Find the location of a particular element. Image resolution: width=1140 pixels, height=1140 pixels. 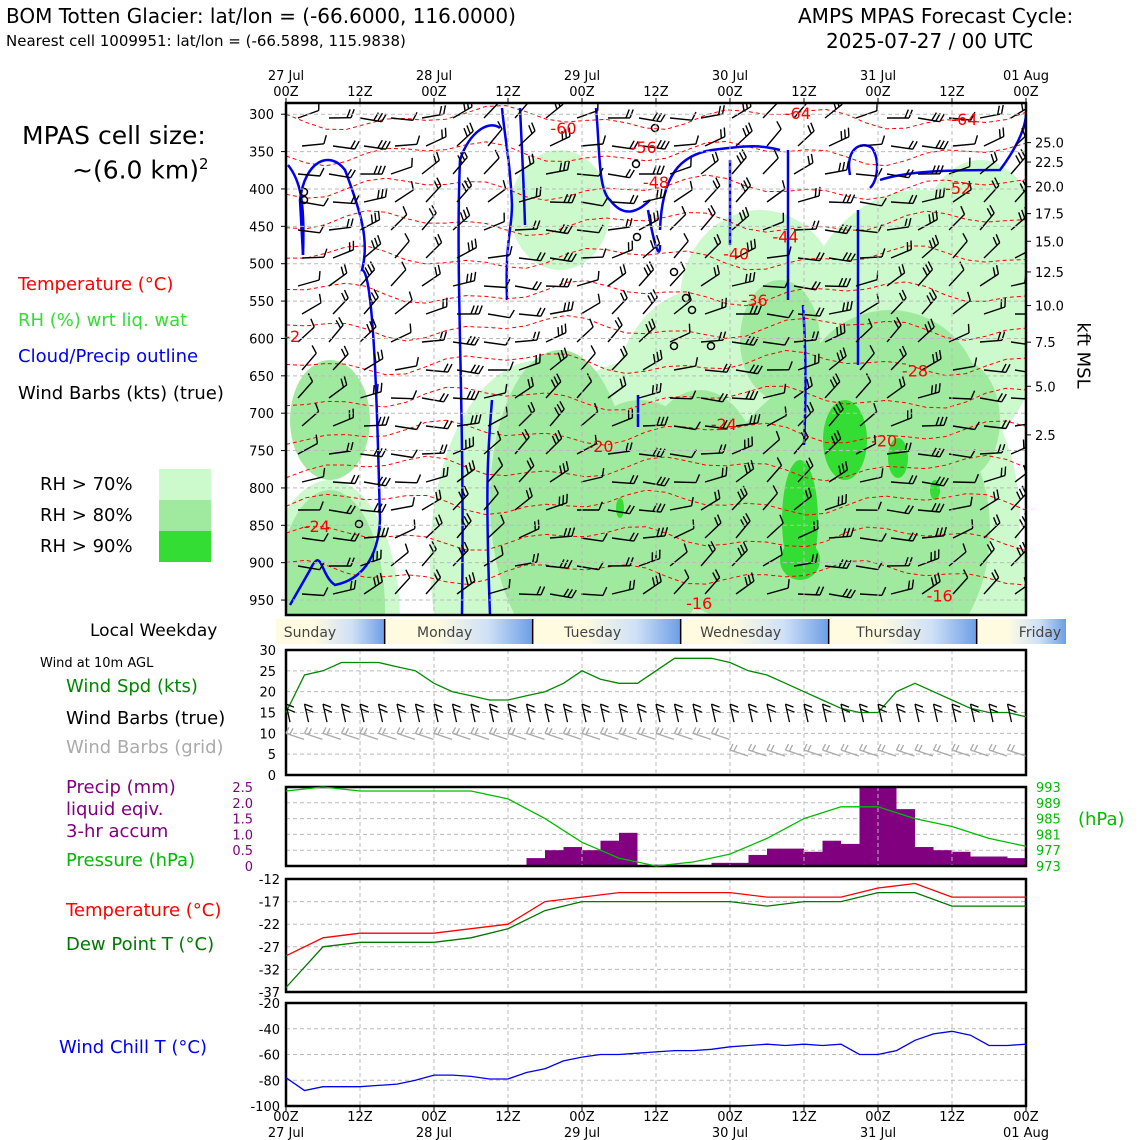

pressure-tick-label: 977 is located at coordinates (1048, 851).